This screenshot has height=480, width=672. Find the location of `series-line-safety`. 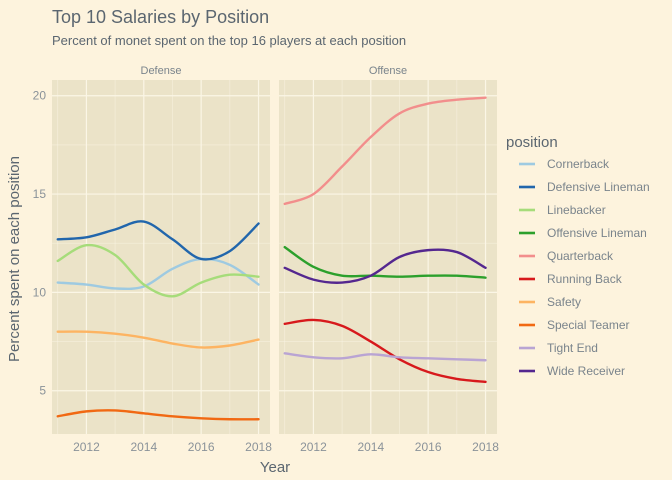

series-line-safety is located at coordinates (158, 339).